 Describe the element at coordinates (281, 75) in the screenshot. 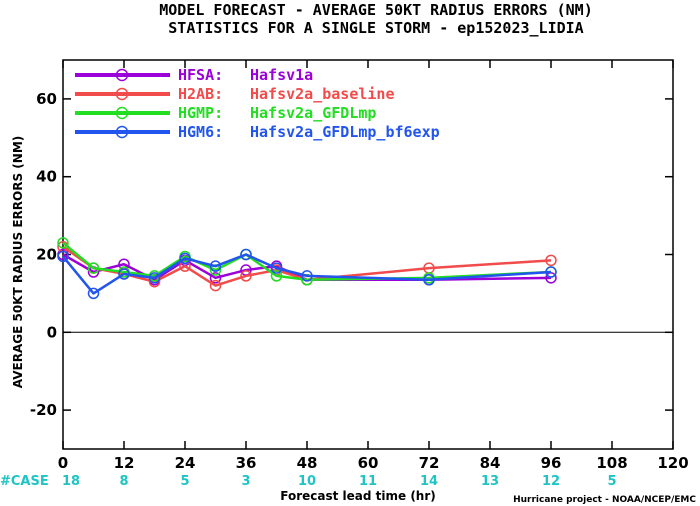

I see `legend-label: Hafsv1a` at that location.